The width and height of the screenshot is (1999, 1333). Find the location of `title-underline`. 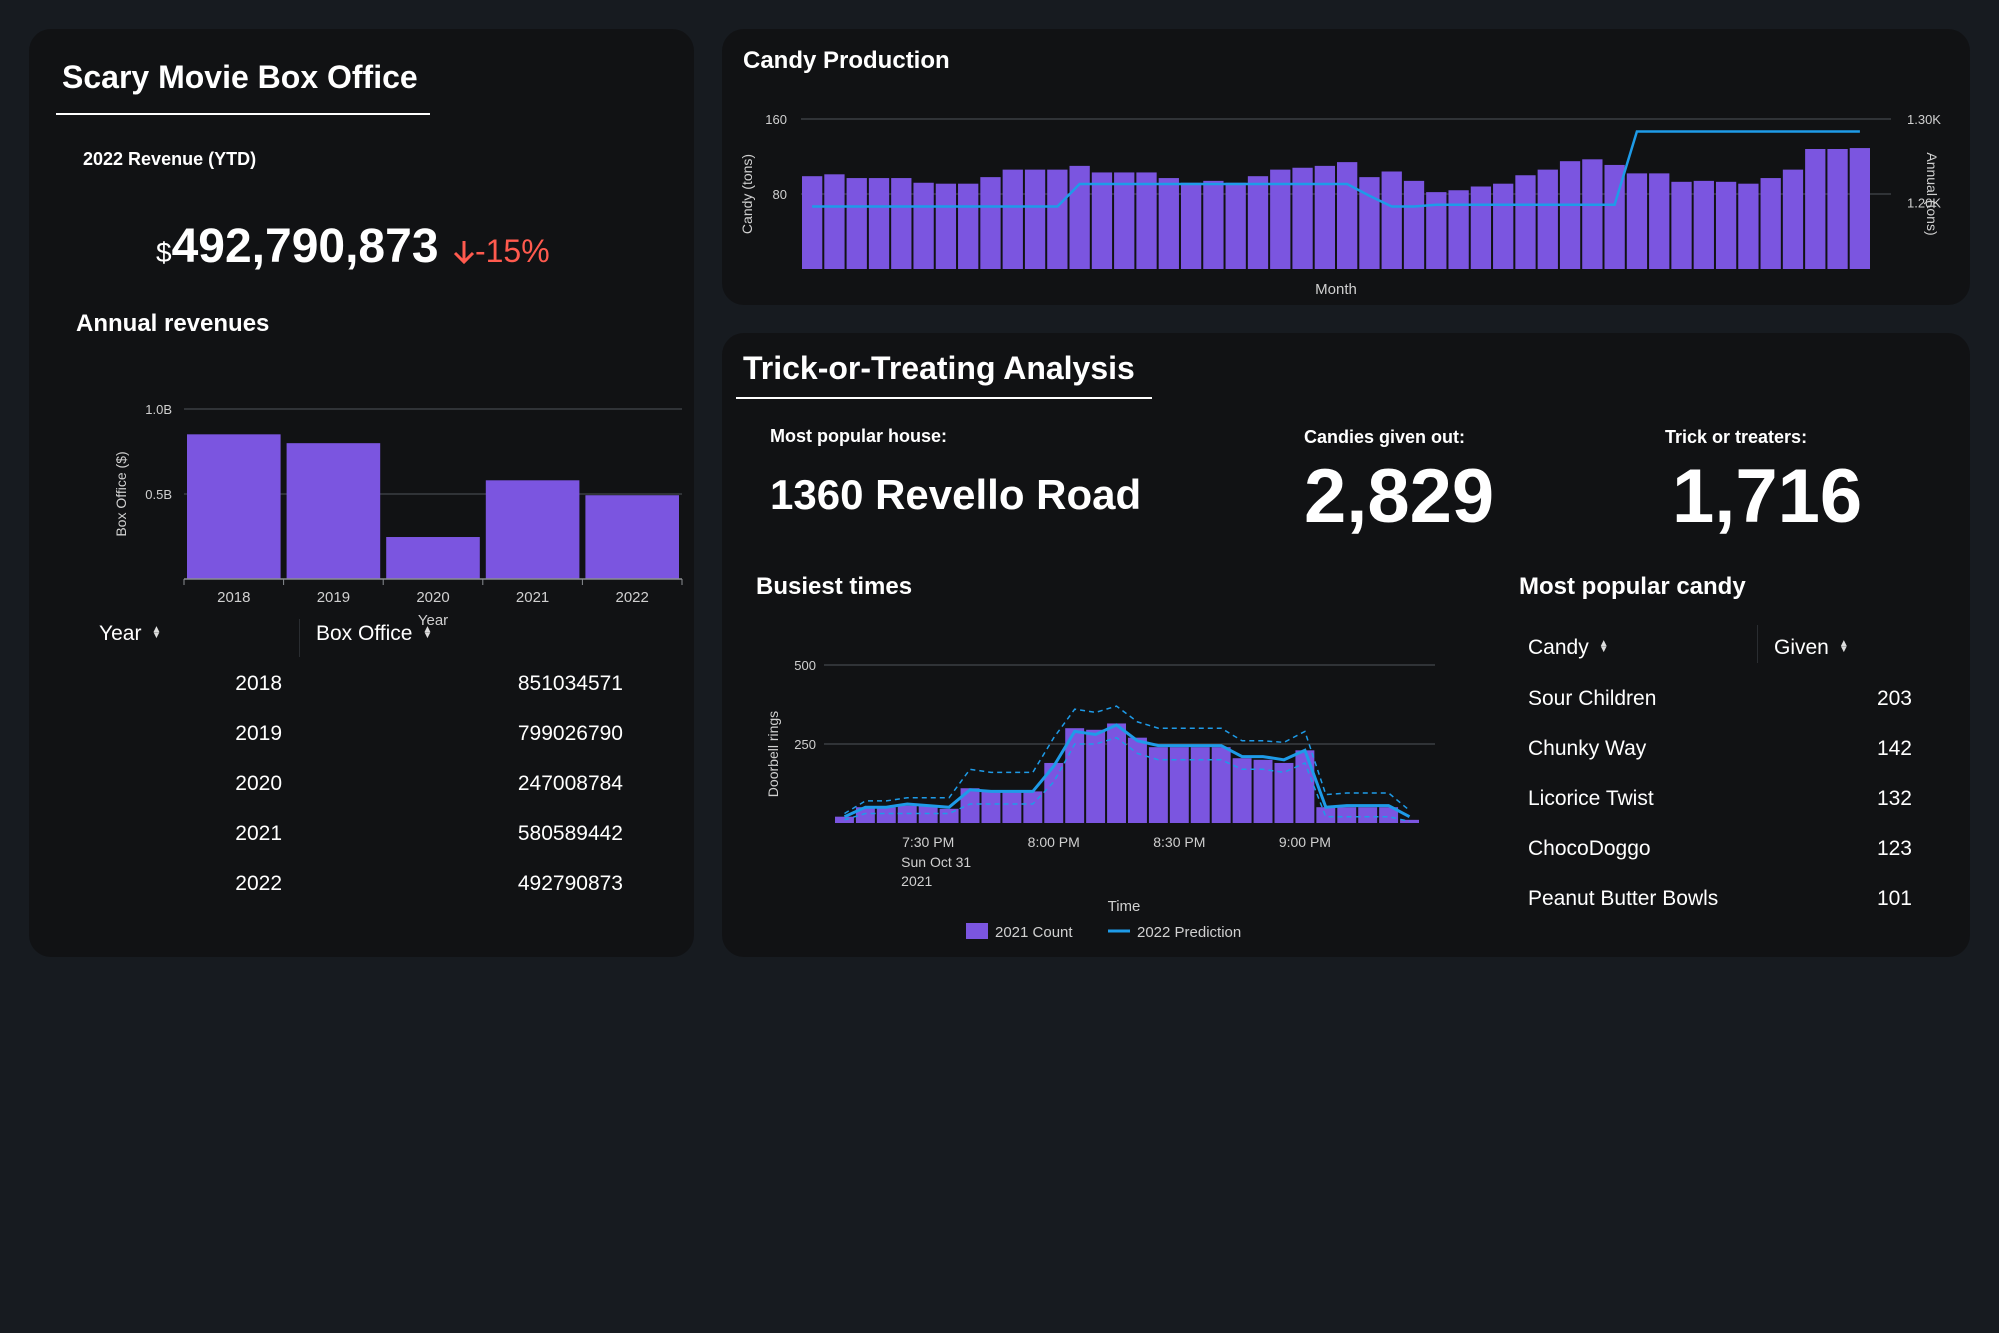

title-underline is located at coordinates (944, 398).